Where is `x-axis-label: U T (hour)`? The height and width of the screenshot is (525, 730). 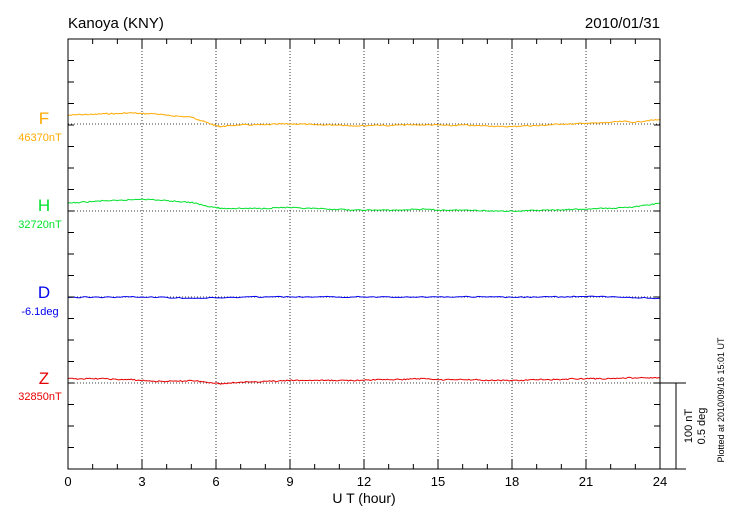 x-axis-label: U T (hour) is located at coordinates (363, 498).